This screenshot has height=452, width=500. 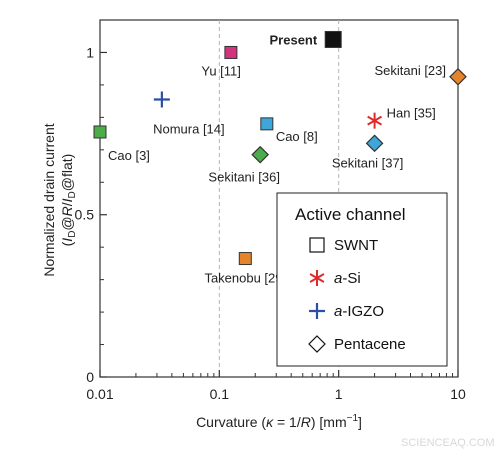 I want to click on point-label-sekitani-23: Sekitani [23], so click(x=410, y=70).